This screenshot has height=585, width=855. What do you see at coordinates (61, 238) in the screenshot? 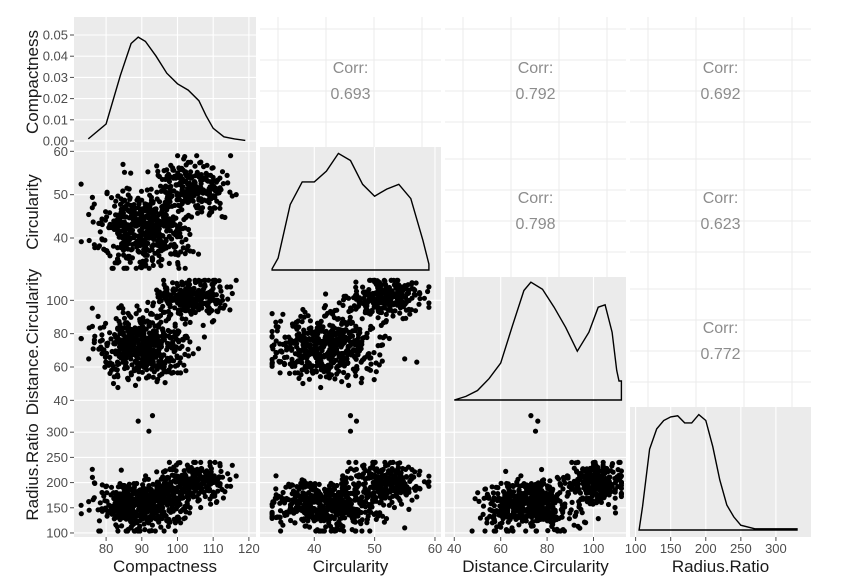
I see `y-tick-label: 40` at bounding box center [61, 238].